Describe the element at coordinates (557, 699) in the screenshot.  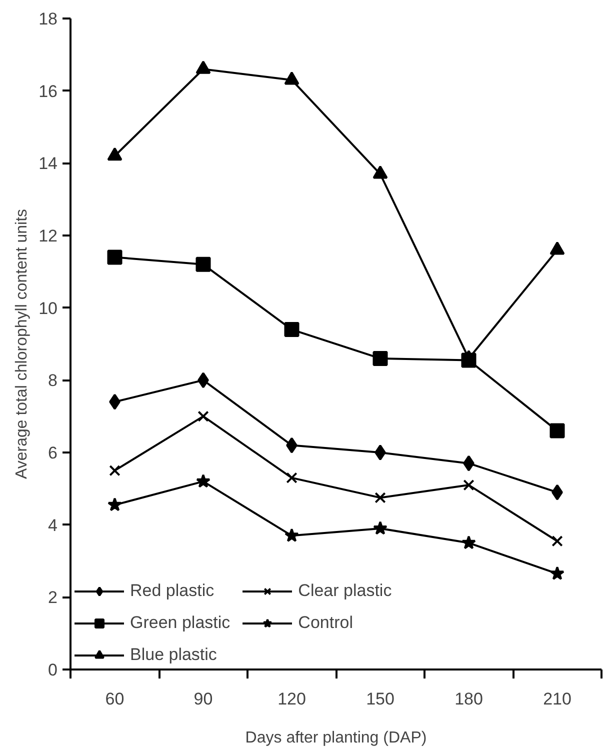
I see `x-tick-label: 210` at that location.